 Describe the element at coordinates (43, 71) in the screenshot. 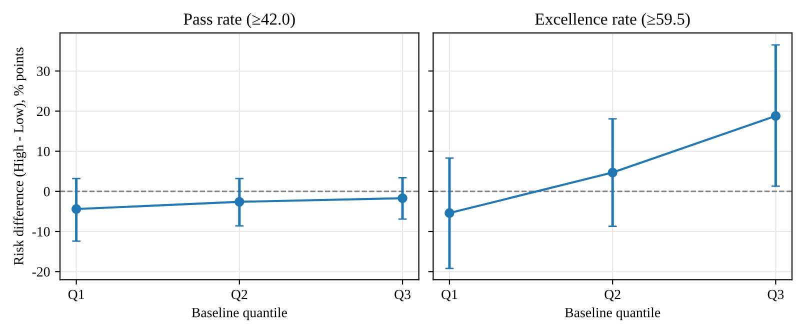

I see `y-tick-label: 30` at that location.